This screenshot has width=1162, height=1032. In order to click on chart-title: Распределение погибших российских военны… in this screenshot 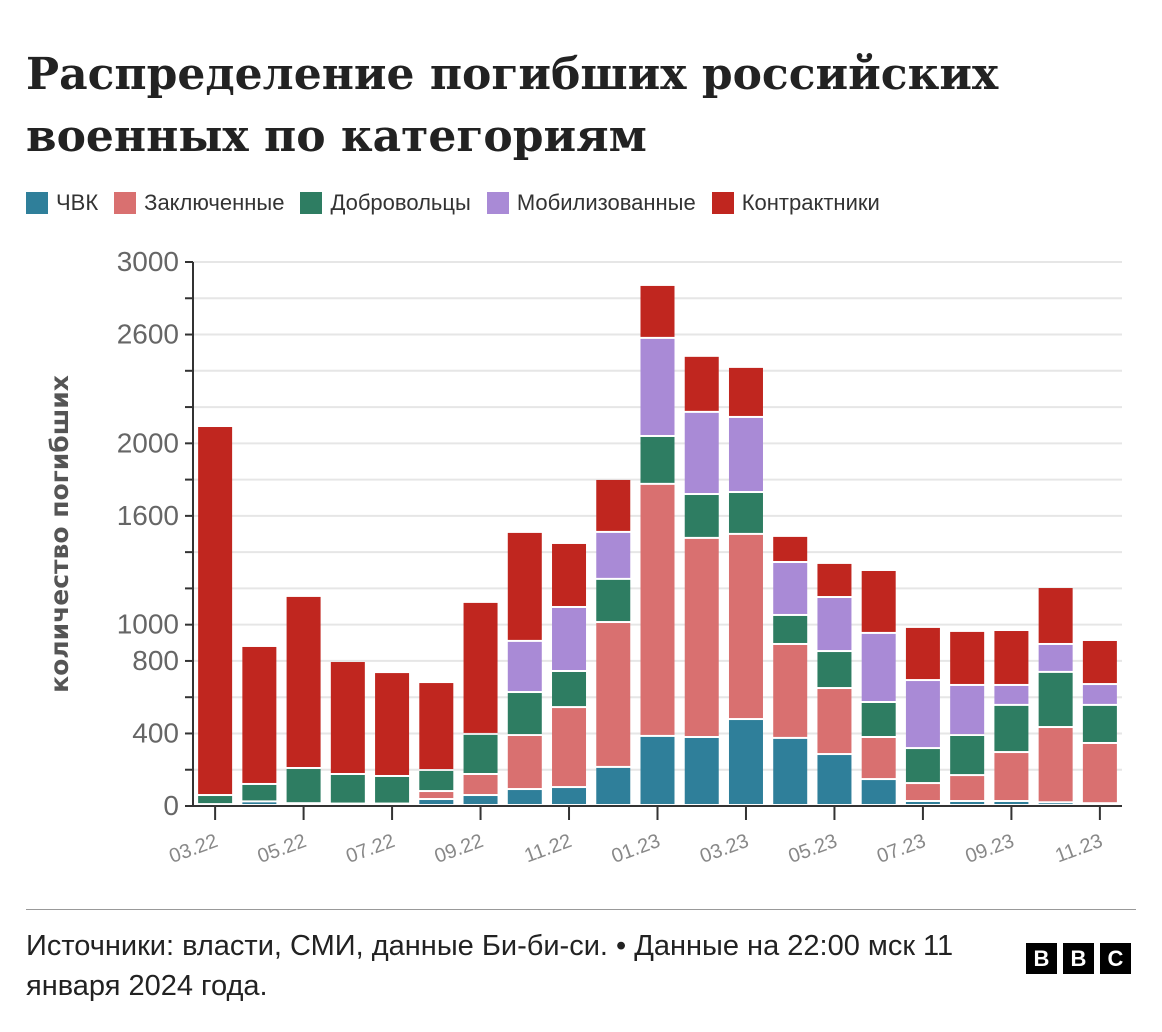, I will do `click(512, 105)`.